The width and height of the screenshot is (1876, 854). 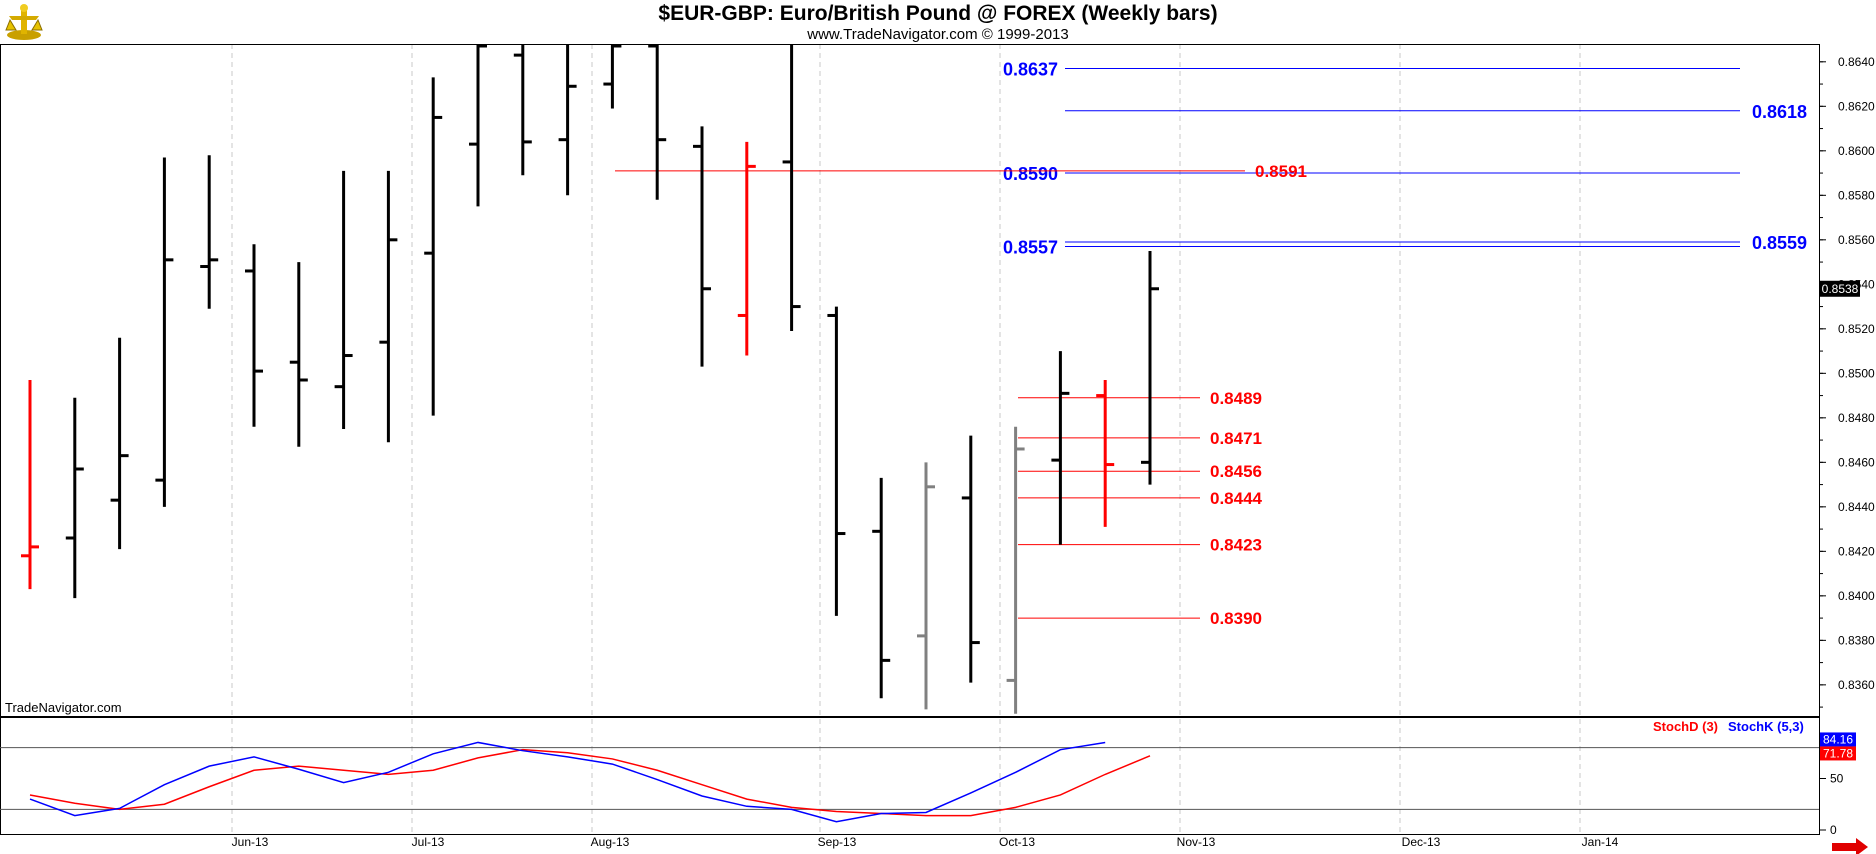 I want to click on price-tick-label-8: 0.8520, so click(x=1856, y=329).